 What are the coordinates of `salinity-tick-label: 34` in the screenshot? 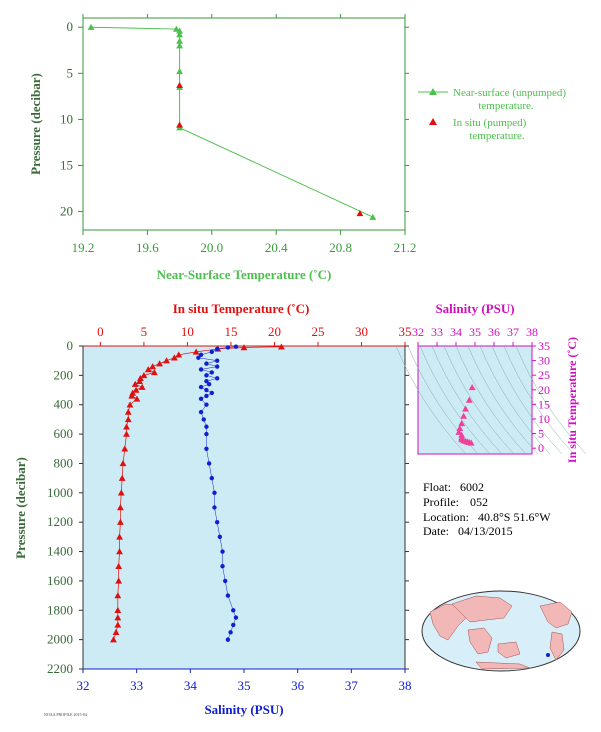 It's located at (191, 685).